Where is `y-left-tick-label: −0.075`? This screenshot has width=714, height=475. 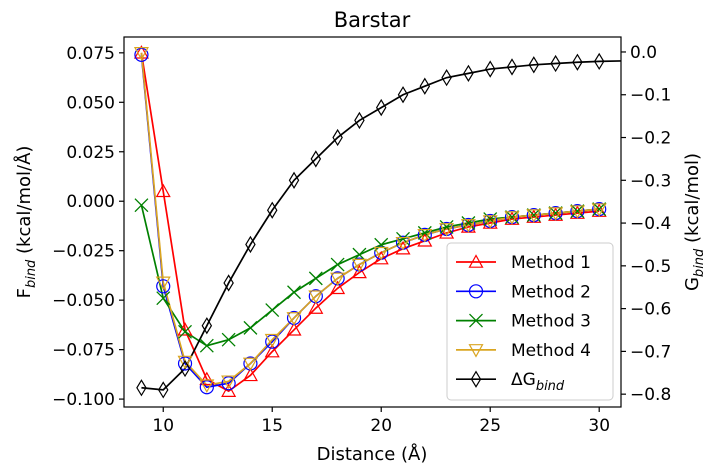
y-left-tick-label: −0.075 is located at coordinates (83, 351).